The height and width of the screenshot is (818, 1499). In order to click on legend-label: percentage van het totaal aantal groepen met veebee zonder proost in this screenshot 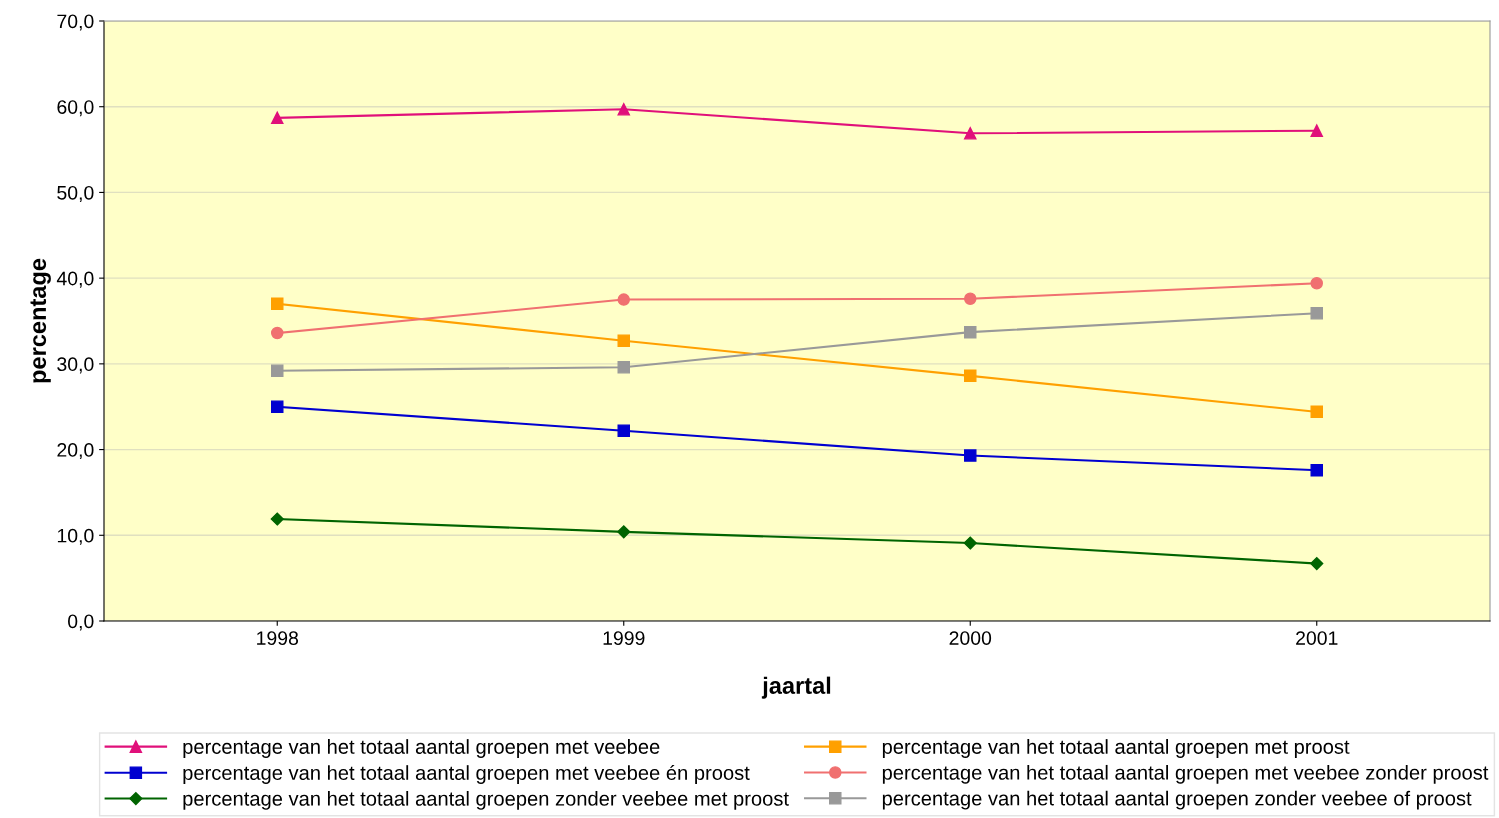, I will do `click(1185, 774)`.